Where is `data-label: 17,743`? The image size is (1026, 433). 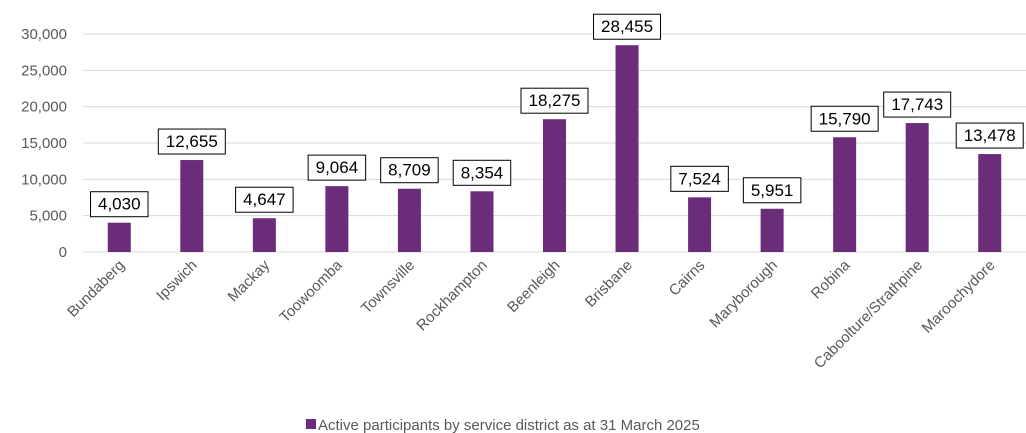 data-label: 17,743 is located at coordinates (917, 104).